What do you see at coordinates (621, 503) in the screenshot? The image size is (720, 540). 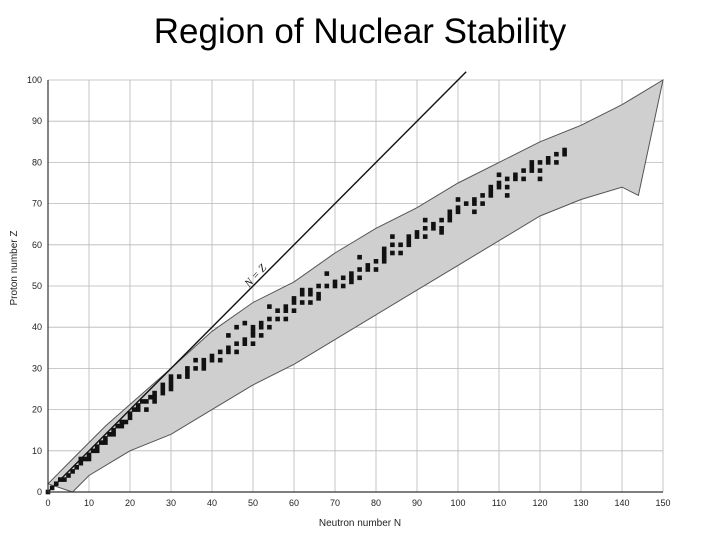 I see `x-tick-label: 140` at bounding box center [621, 503].